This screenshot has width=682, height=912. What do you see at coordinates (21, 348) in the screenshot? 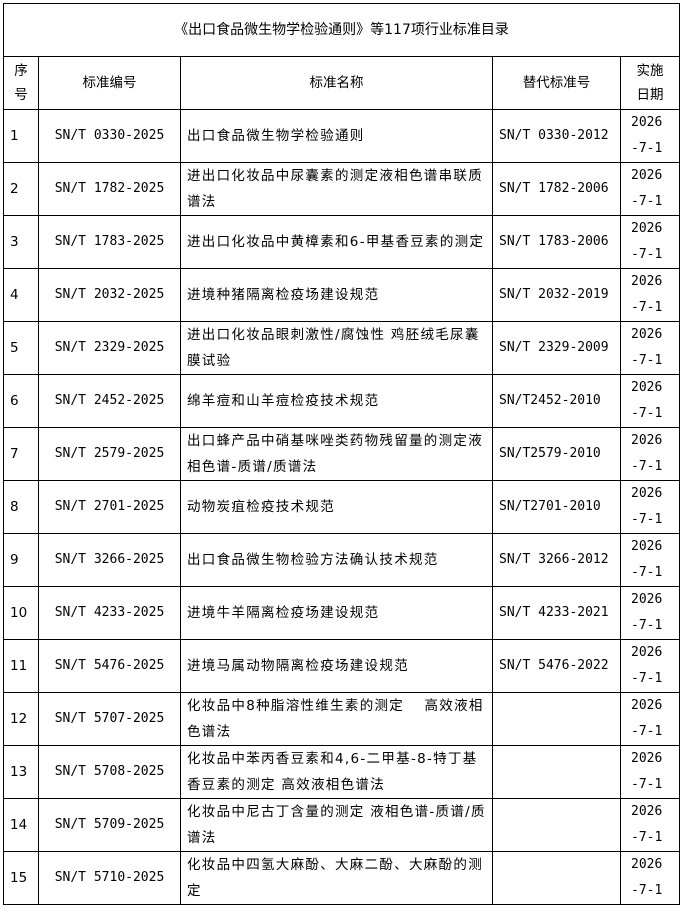
I see `row-number: 5` at bounding box center [21, 348].